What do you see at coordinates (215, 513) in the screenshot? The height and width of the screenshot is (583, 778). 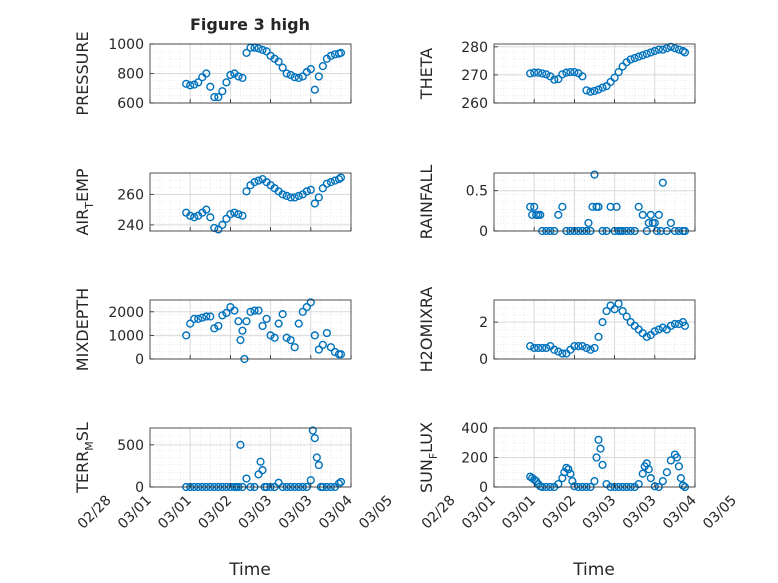 I see `x-tick-label: 03/02` at bounding box center [215, 513].